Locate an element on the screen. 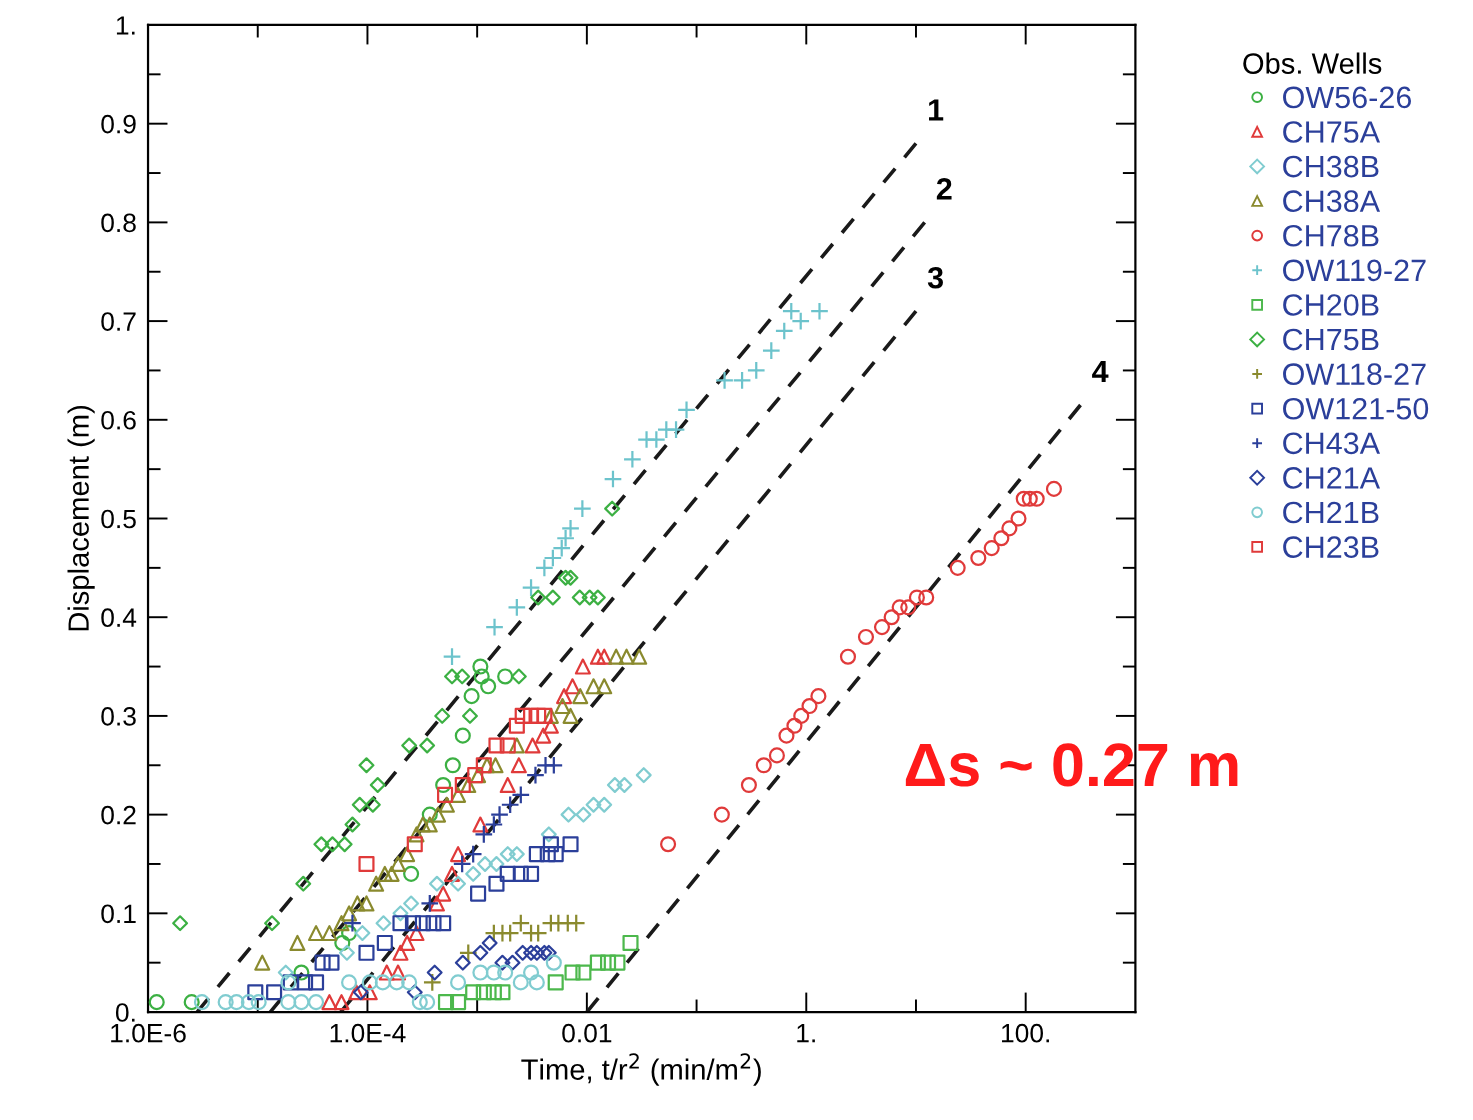  legend-label: OW121-50 is located at coordinates (1356, 408).